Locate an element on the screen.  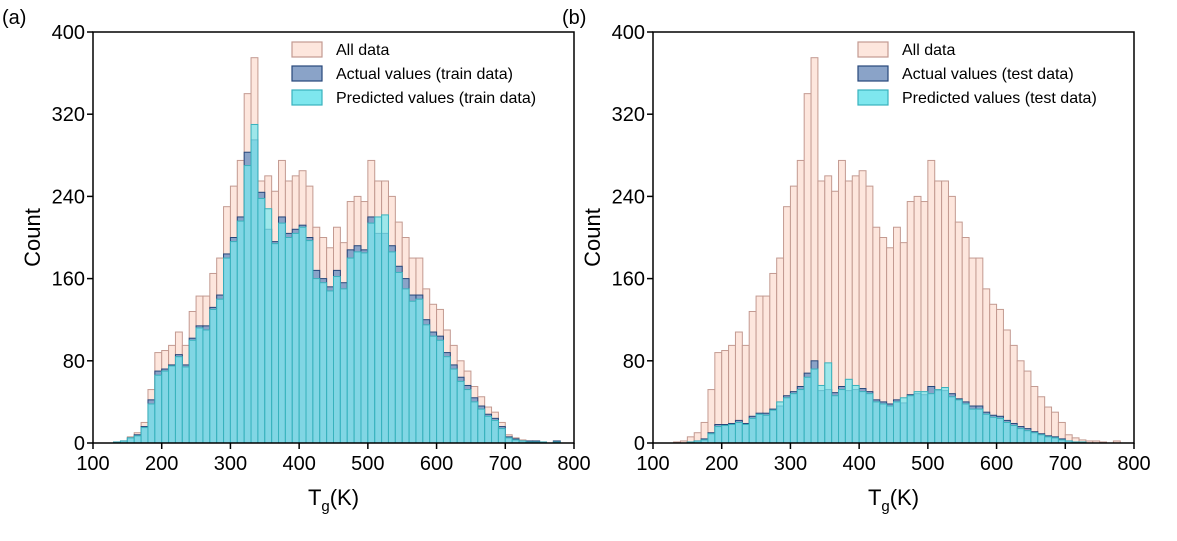
panel-label: (b) is located at coordinates (574, 18).